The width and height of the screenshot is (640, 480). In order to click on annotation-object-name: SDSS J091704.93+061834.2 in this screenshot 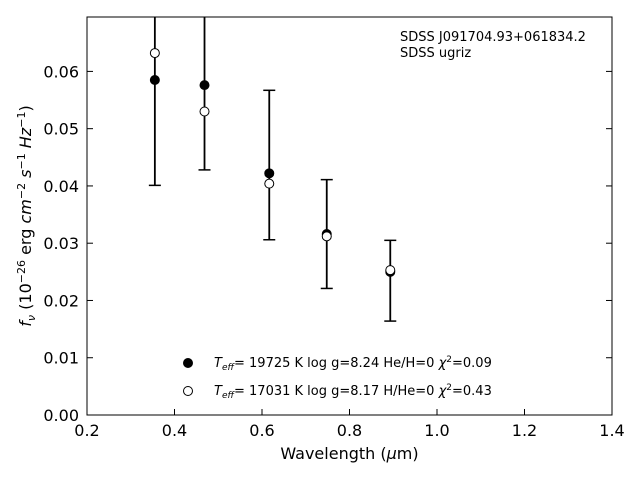, I will do `click(493, 37)`.